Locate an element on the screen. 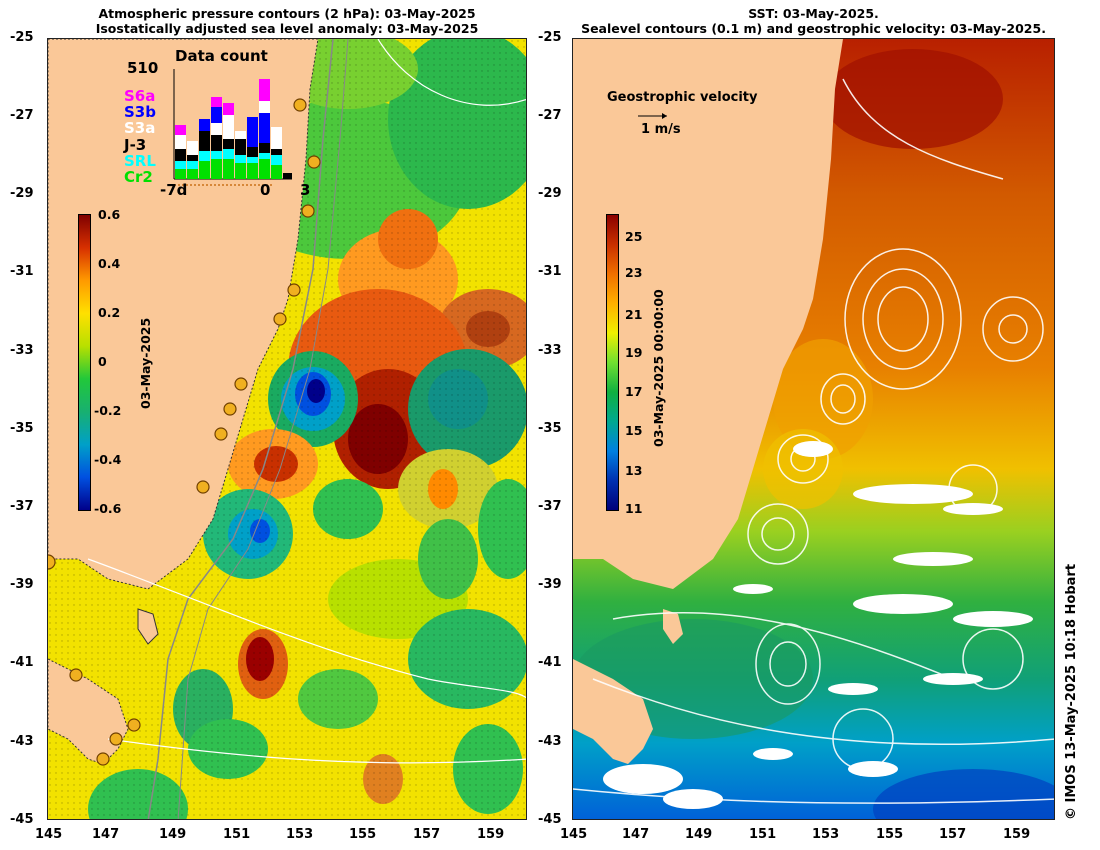 The width and height of the screenshot is (1100, 850). sst-colorbar-label: 03-May-2025 00:00:00 is located at coordinates (658, 368).